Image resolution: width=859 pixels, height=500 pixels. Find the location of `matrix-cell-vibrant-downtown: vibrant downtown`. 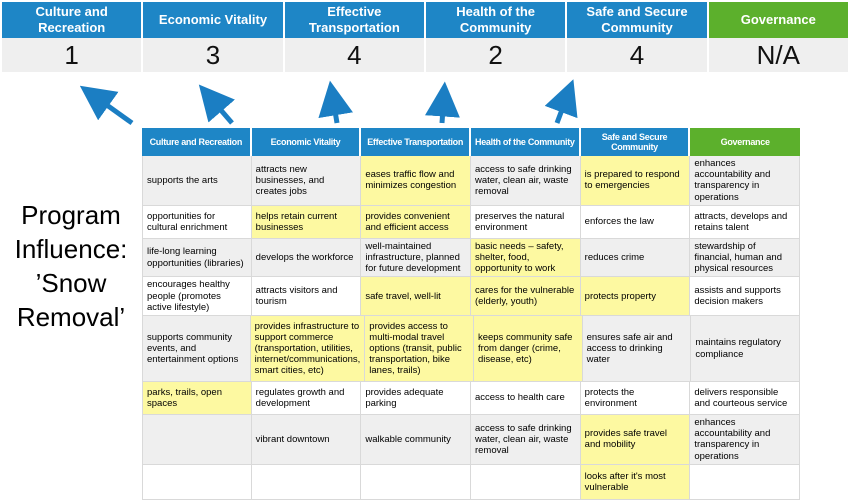

matrix-cell-vibrant-downtown: vibrant downtown is located at coordinates (306, 440).